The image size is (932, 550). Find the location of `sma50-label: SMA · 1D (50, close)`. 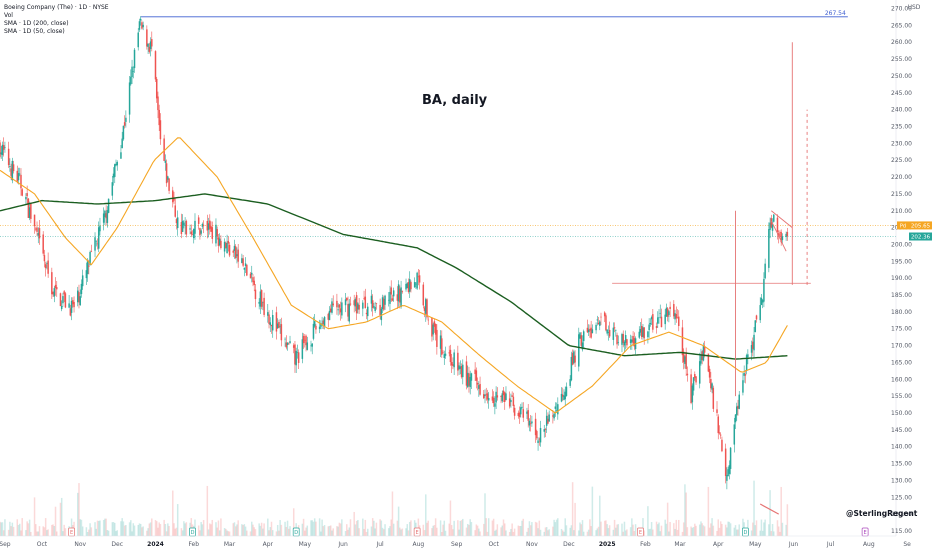

sma50-label: SMA · 1D (50, close) is located at coordinates (34, 31).